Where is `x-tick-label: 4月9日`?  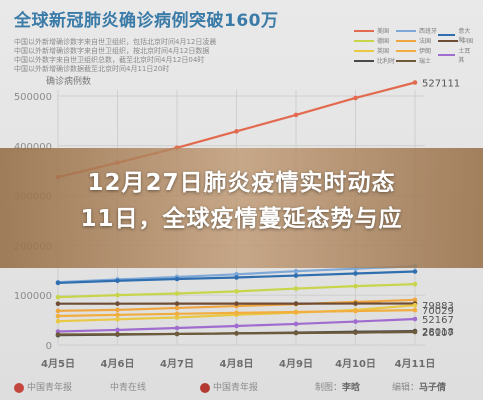
x-tick-label: 4月9日 is located at coordinates (296, 364).